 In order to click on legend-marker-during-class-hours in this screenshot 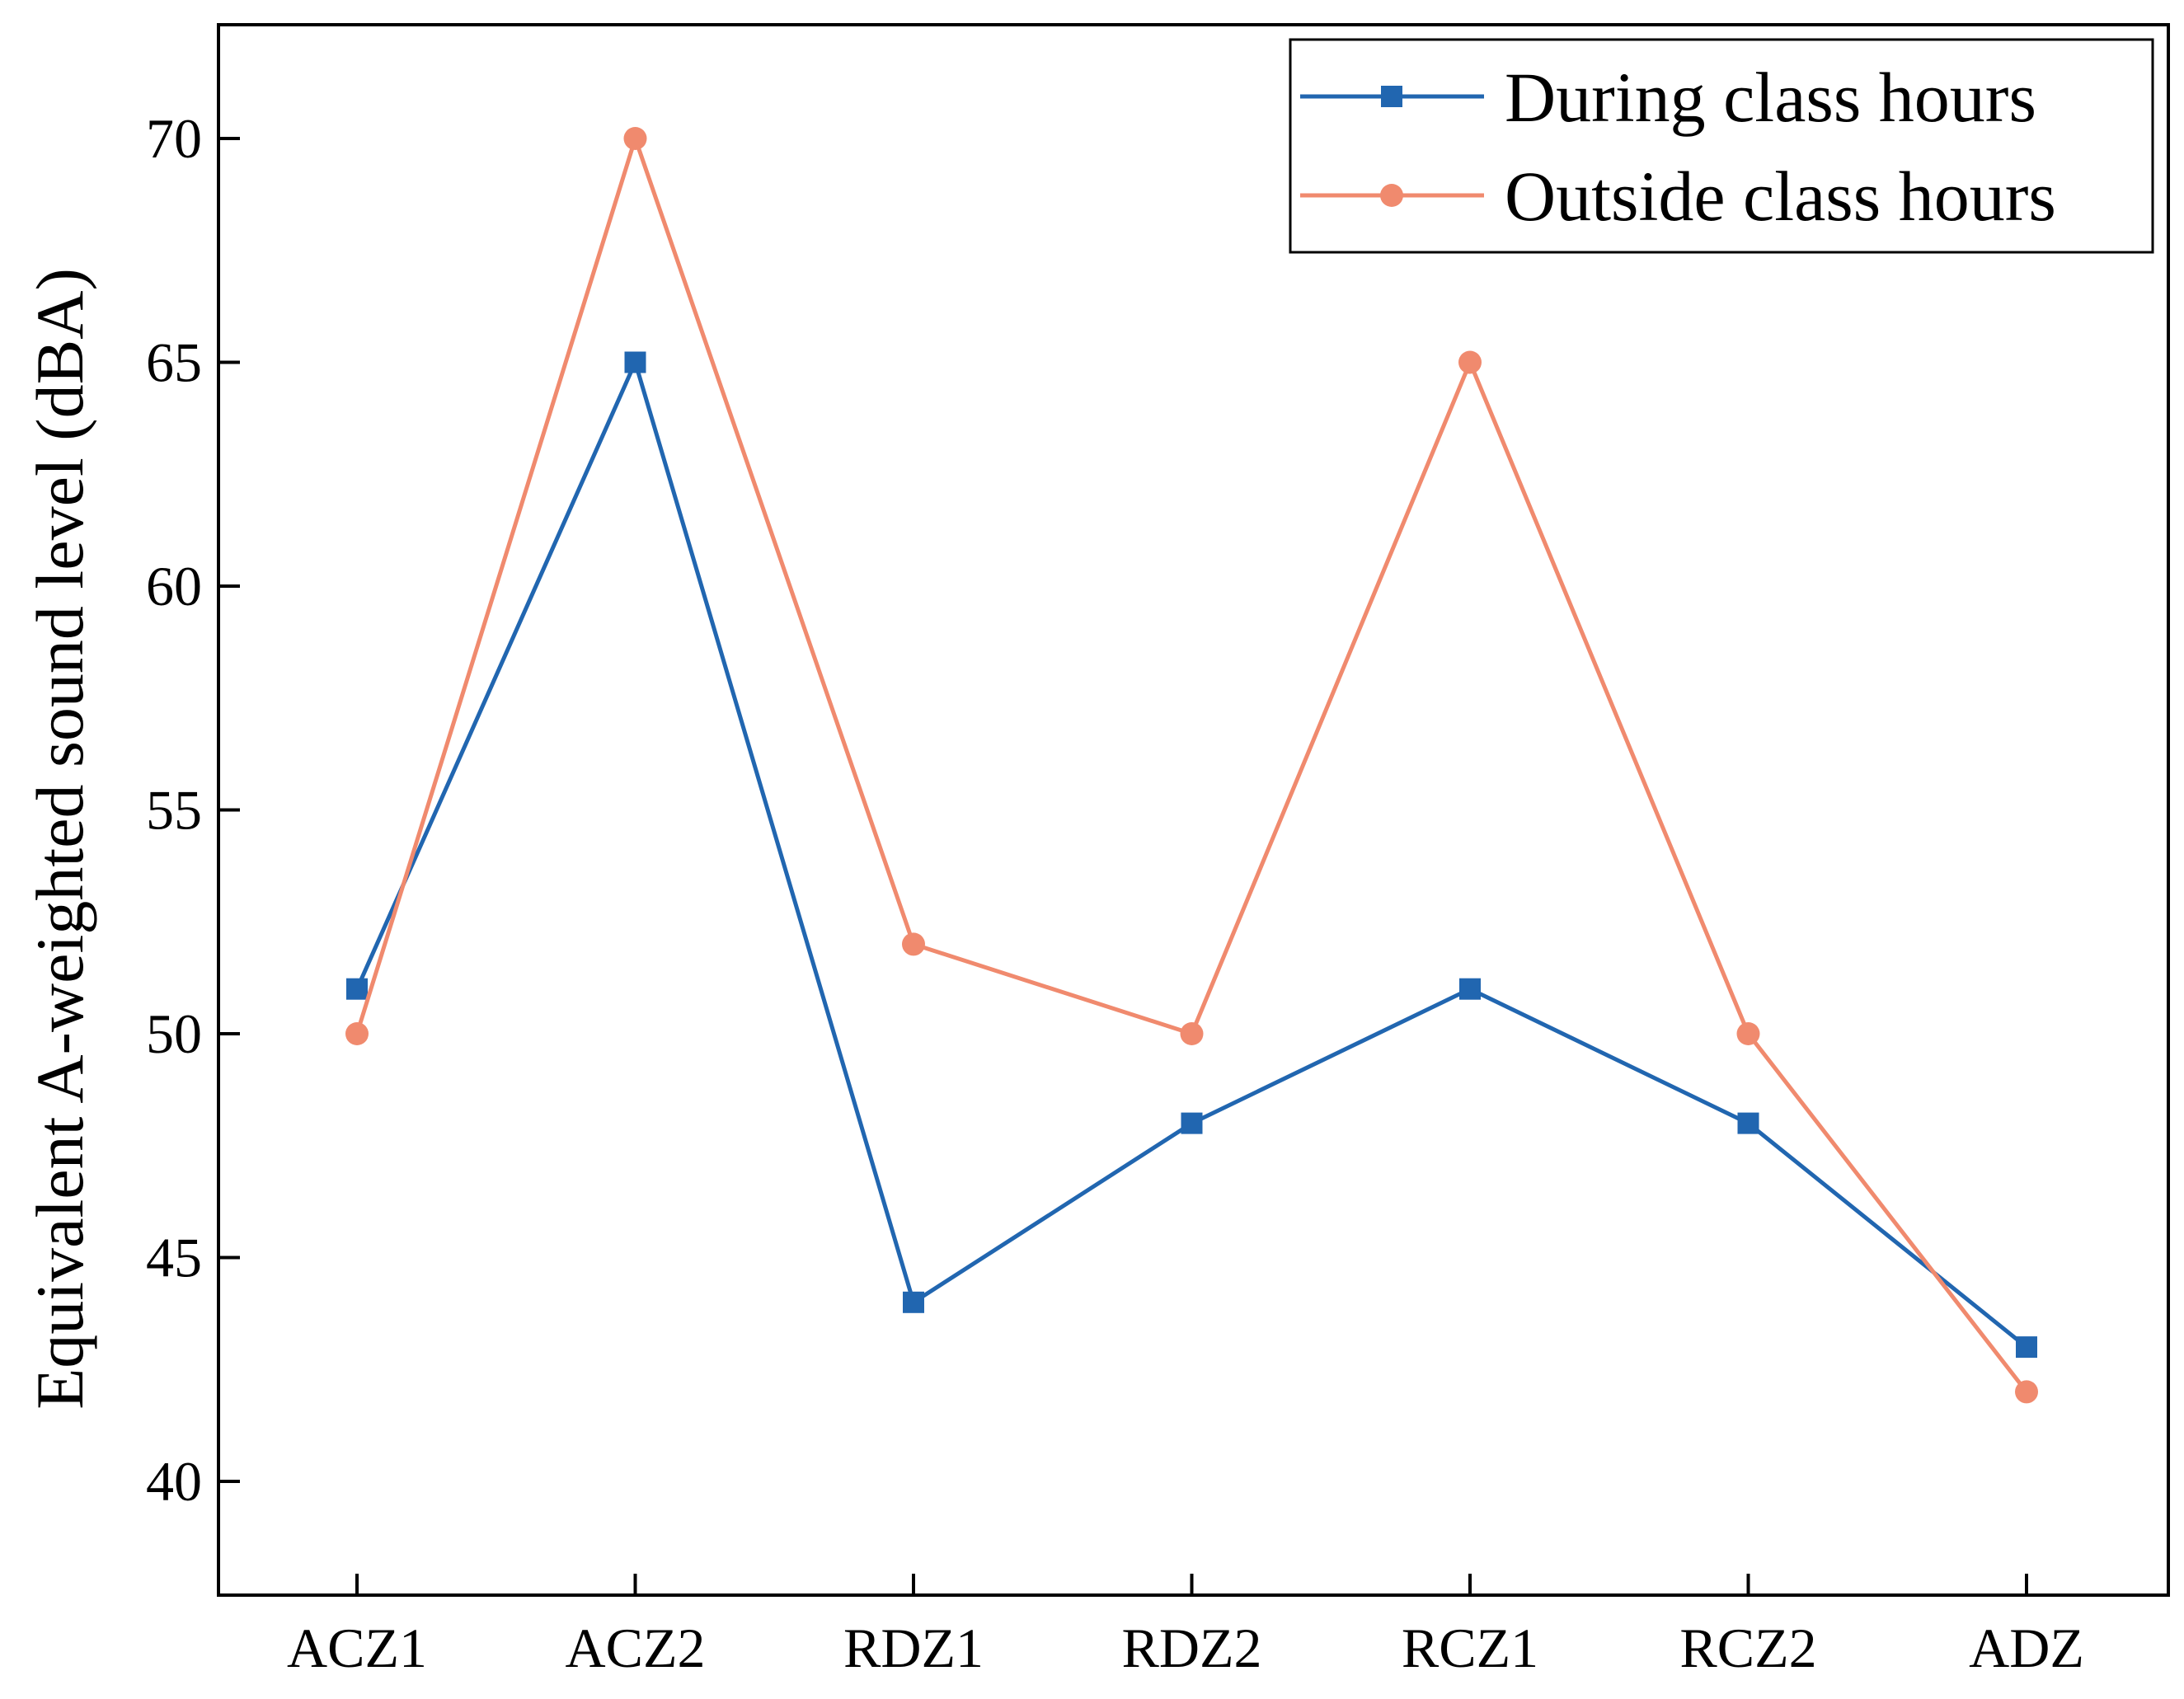, I will do `click(1391, 97)`.